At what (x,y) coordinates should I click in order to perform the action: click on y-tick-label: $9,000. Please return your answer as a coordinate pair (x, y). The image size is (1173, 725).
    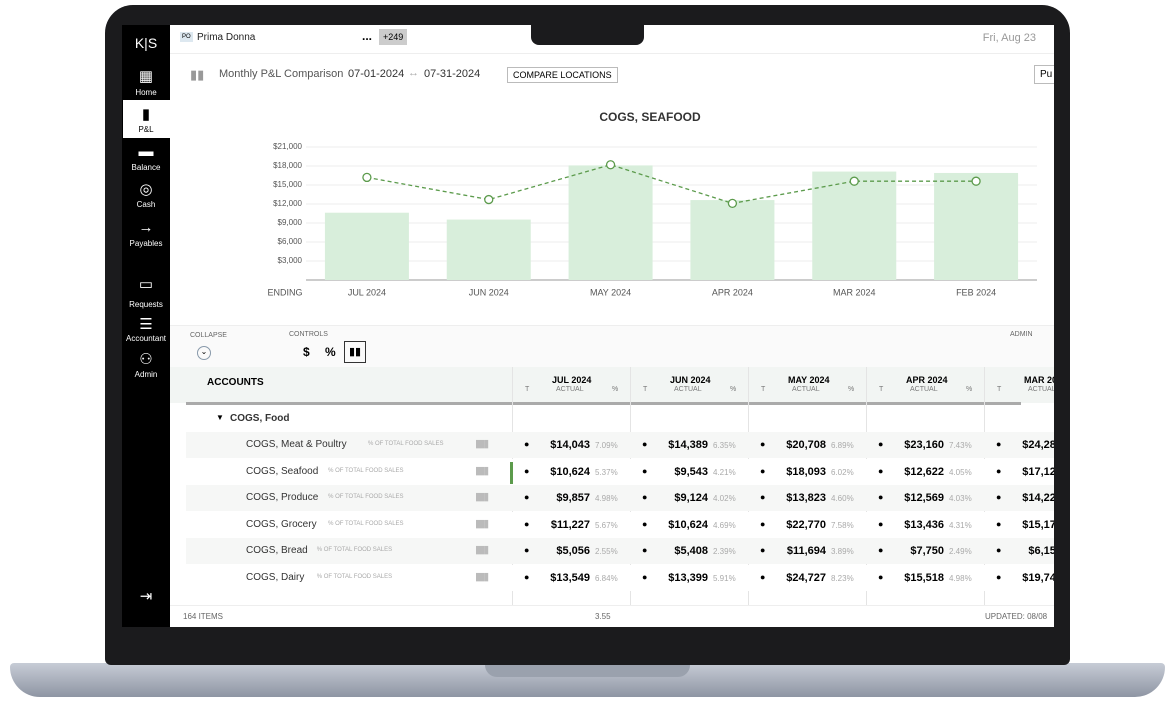
    Looking at the image, I should click on (290, 222).